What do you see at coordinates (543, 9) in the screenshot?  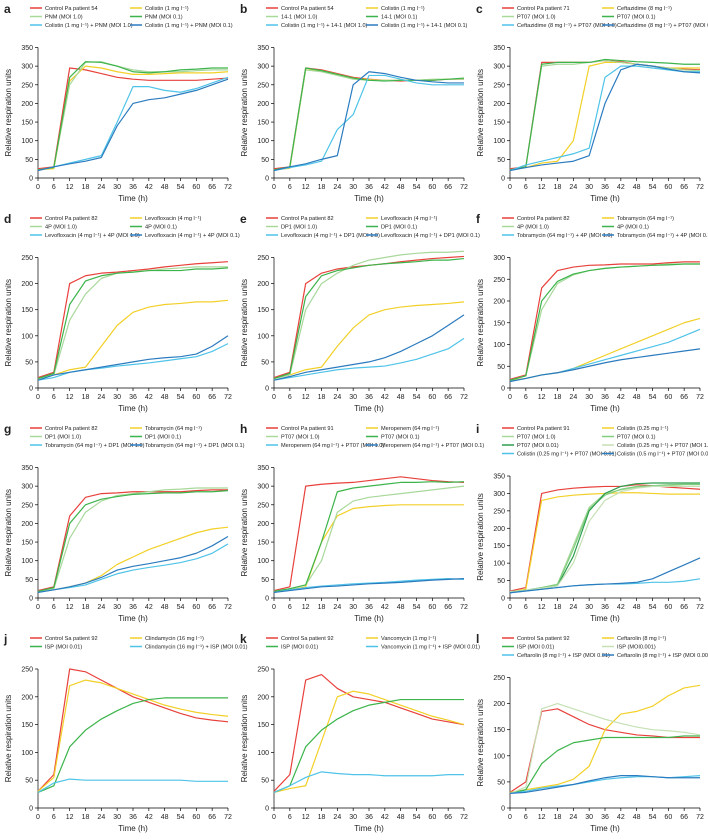 I see `legend-label: Control Pa patient 71` at bounding box center [543, 9].